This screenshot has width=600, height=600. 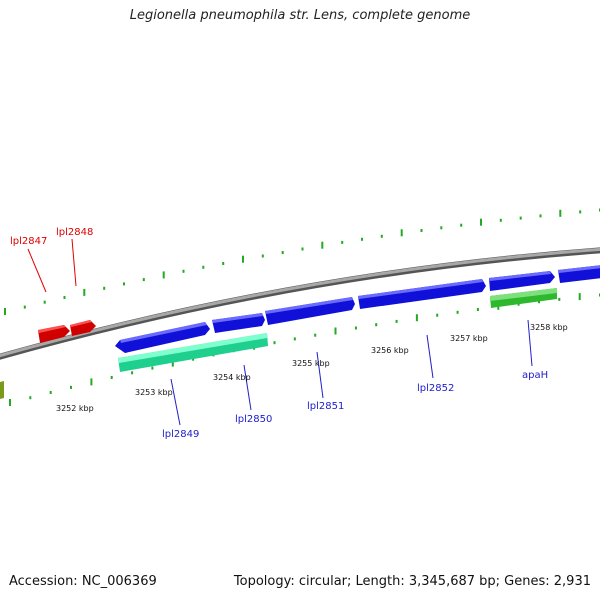 I want to click on gene-label-lpl2849: lpl2849, so click(x=180, y=434).